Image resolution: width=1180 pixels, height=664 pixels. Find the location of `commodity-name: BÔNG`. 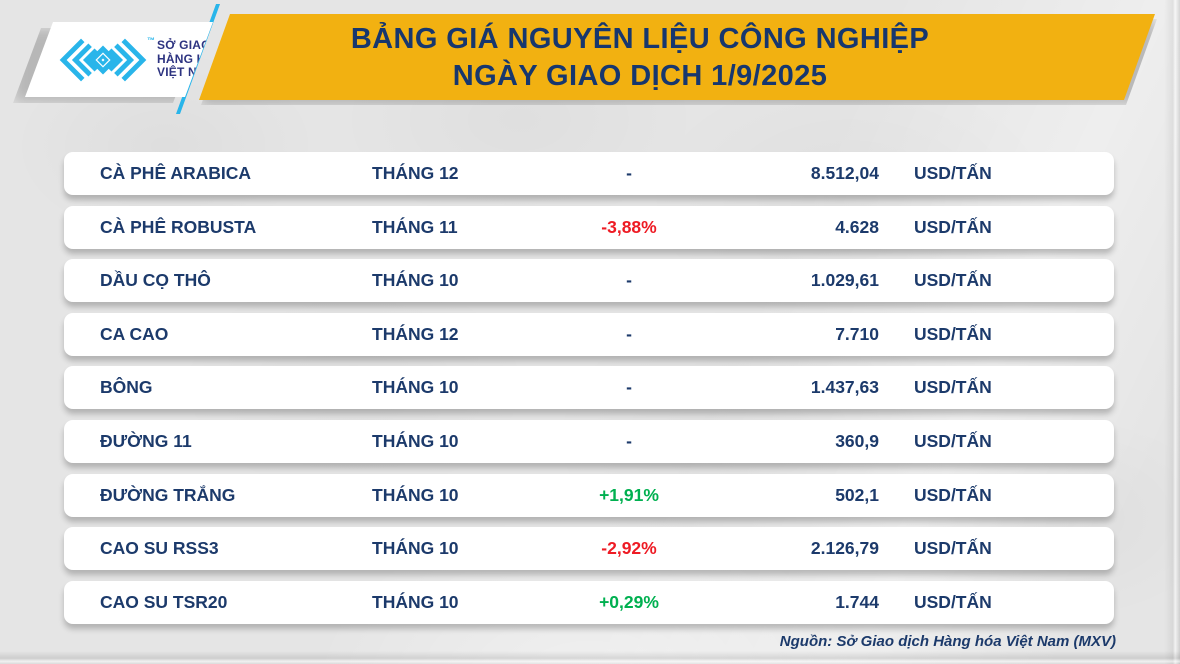

commodity-name: BÔNG is located at coordinates (126, 387).